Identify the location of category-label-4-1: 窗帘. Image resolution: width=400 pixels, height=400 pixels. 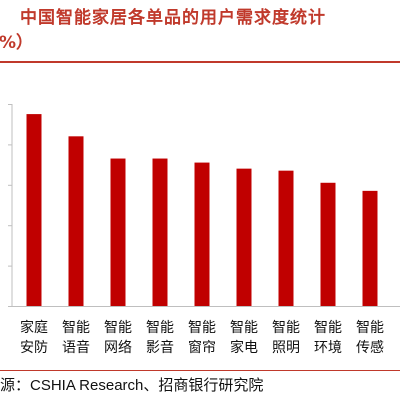
(202, 347).